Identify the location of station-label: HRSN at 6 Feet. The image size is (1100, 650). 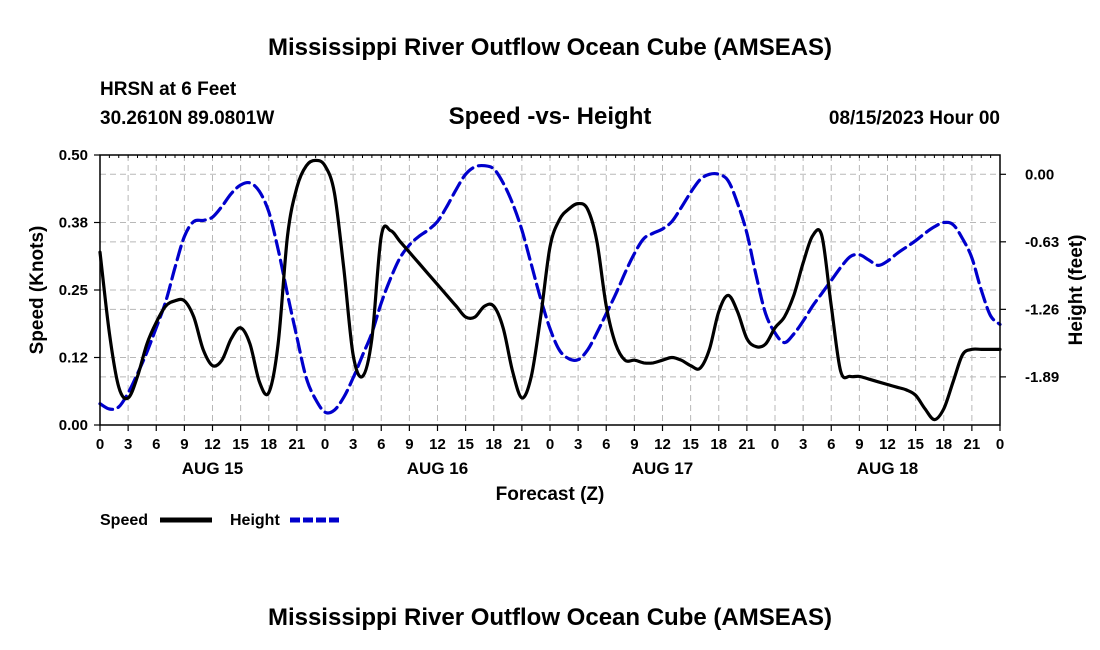
(168, 89).